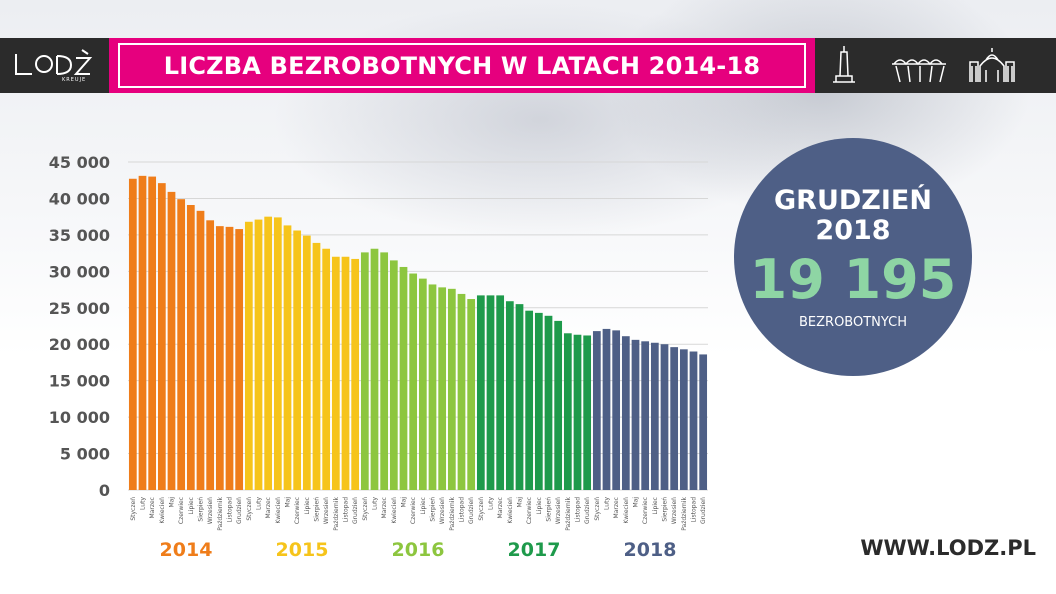 This screenshot has width=1056, height=594. Describe the element at coordinates (186, 550) in the screenshot. I see `year-label-2014: 2014` at that location.